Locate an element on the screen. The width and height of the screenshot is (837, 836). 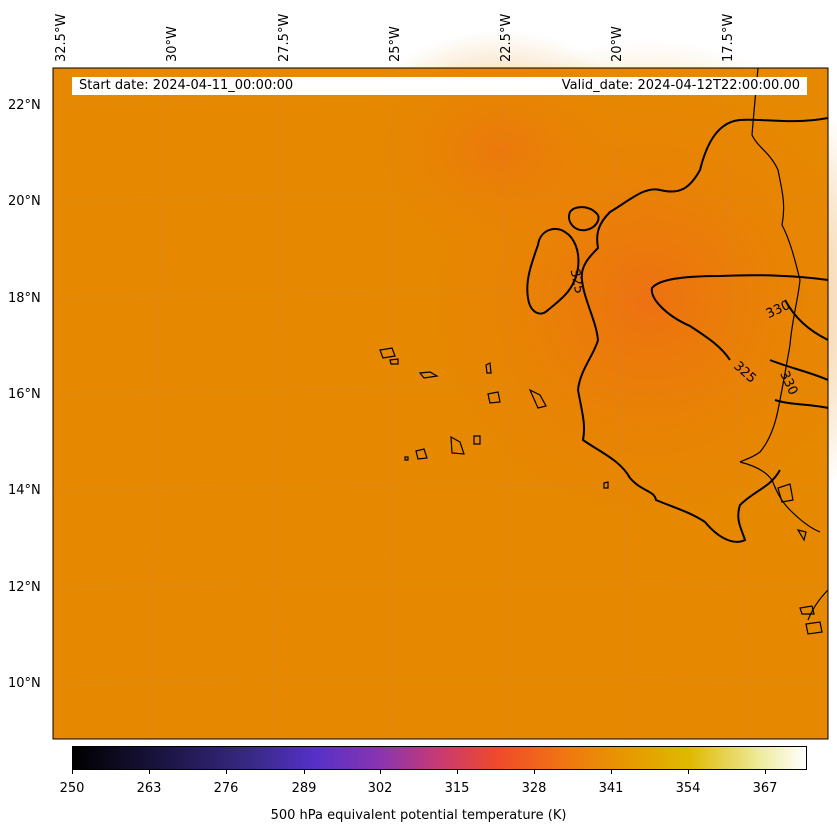
contour-325-bump is located at coordinates (584, 219).